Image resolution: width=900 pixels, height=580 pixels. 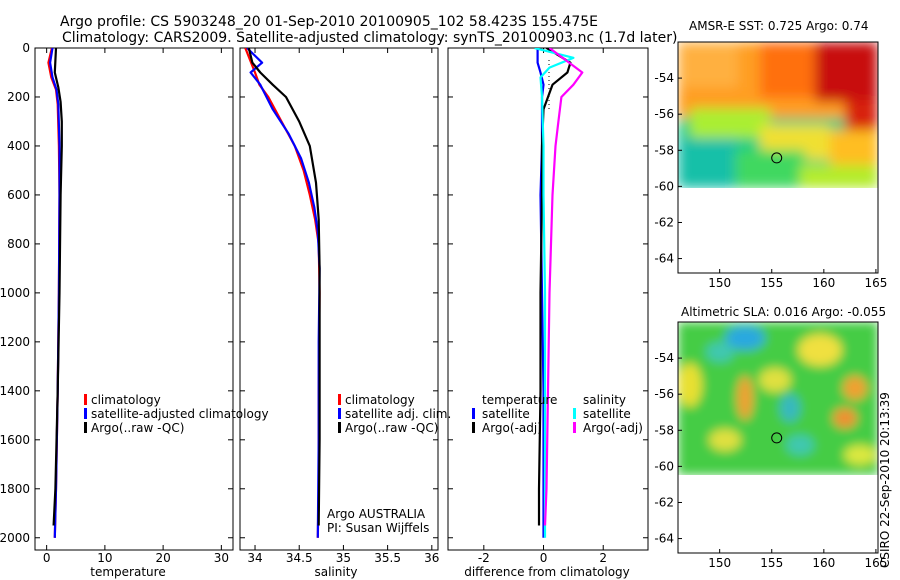 I want to click on credit-timestamp: CSIRO 22-Sep-2010 20:13:39, so click(x=885, y=480).